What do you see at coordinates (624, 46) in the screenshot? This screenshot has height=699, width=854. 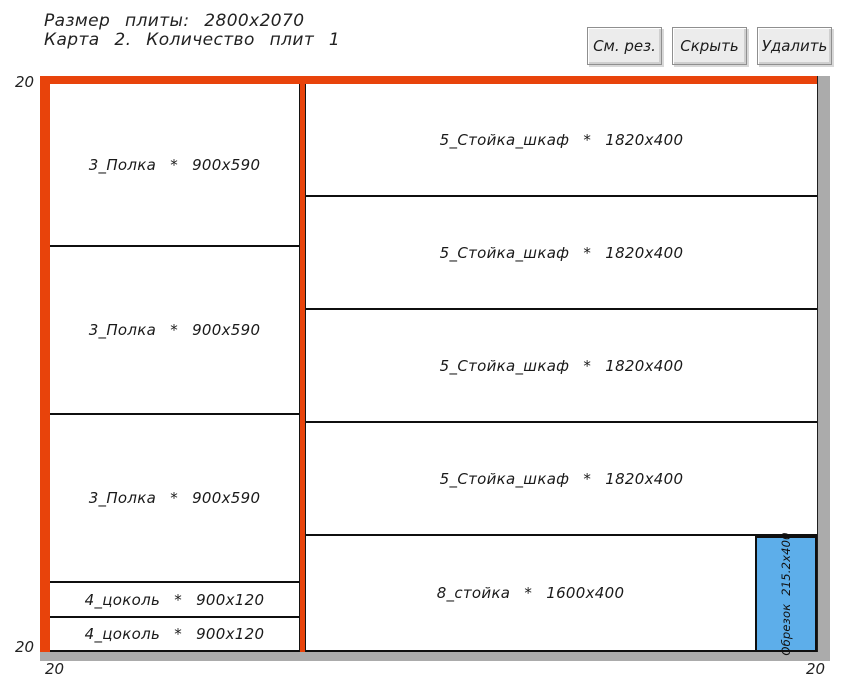 I see `see-cuts-button: См. рез.` at bounding box center [624, 46].